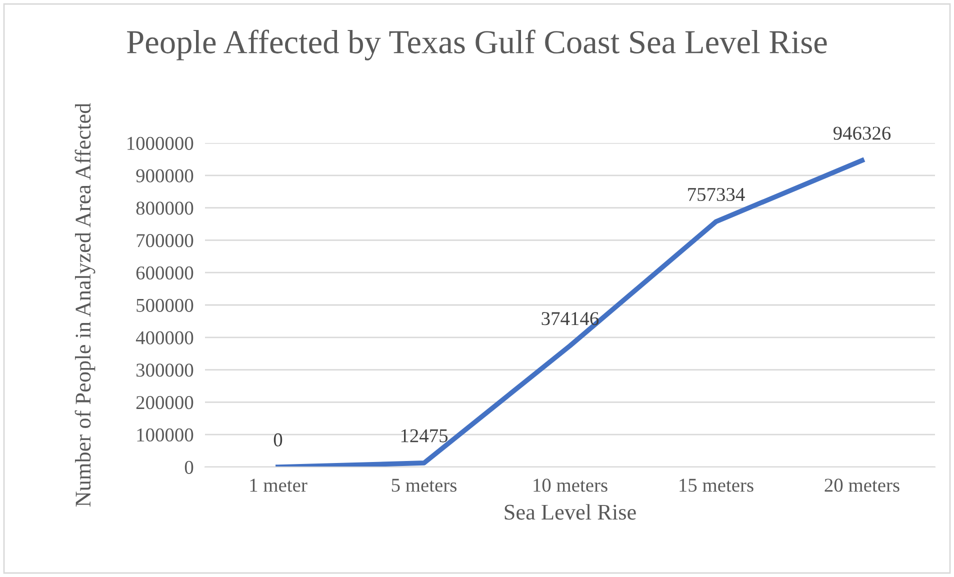 The width and height of the screenshot is (954, 577). What do you see at coordinates (278, 439) in the screenshot?
I see `data-label: 0` at bounding box center [278, 439].